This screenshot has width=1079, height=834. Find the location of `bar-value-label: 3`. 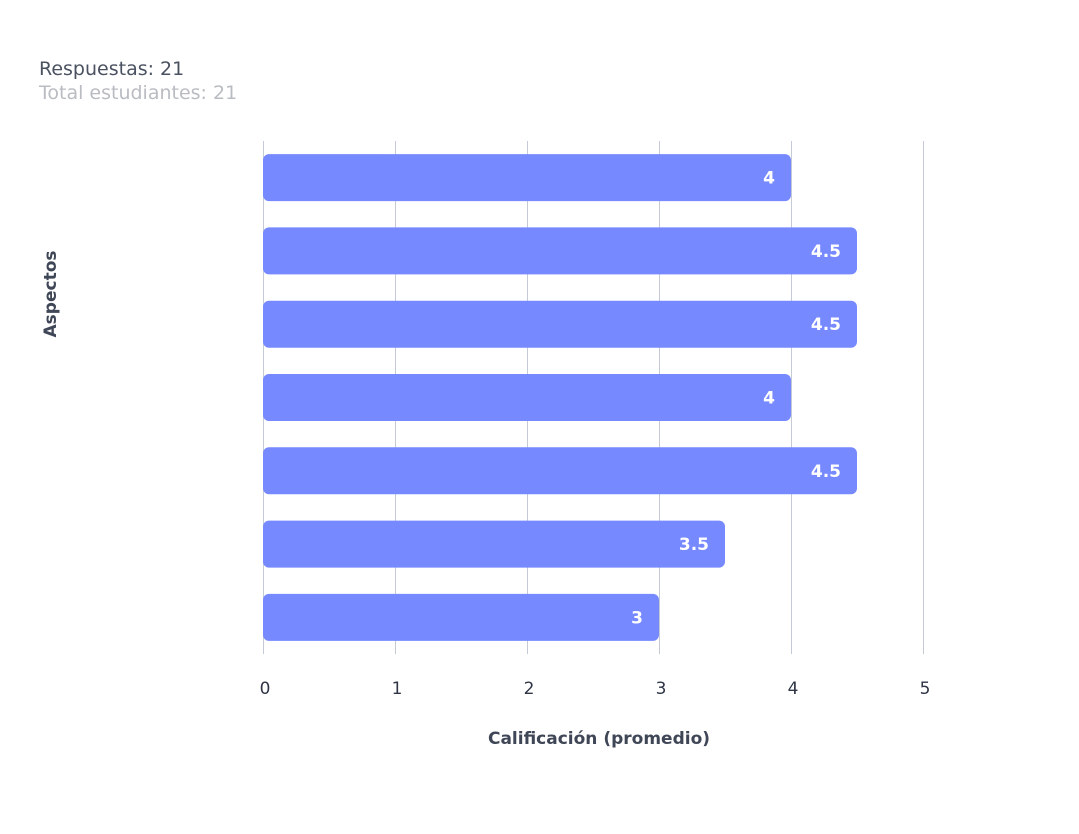

bar-value-label: 3 is located at coordinates (637, 618).